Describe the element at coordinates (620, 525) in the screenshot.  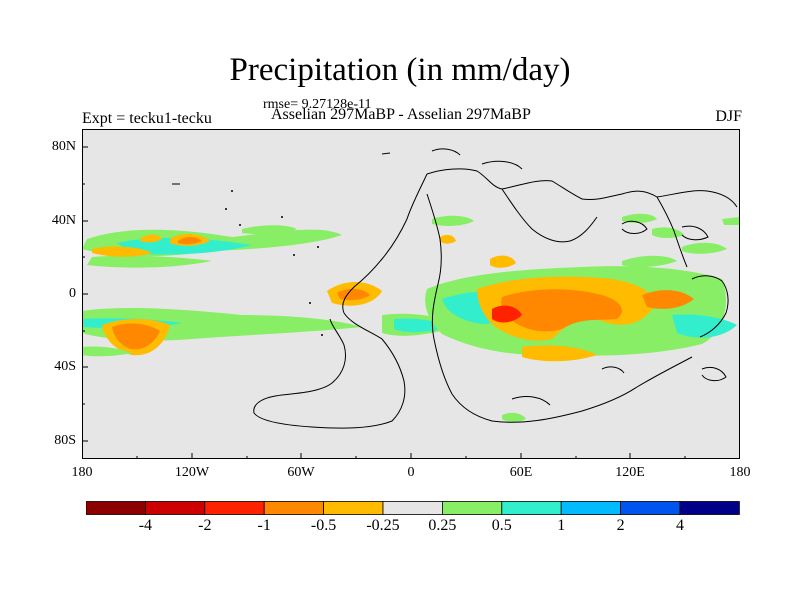
I see `colorbar-label: 2` at that location.